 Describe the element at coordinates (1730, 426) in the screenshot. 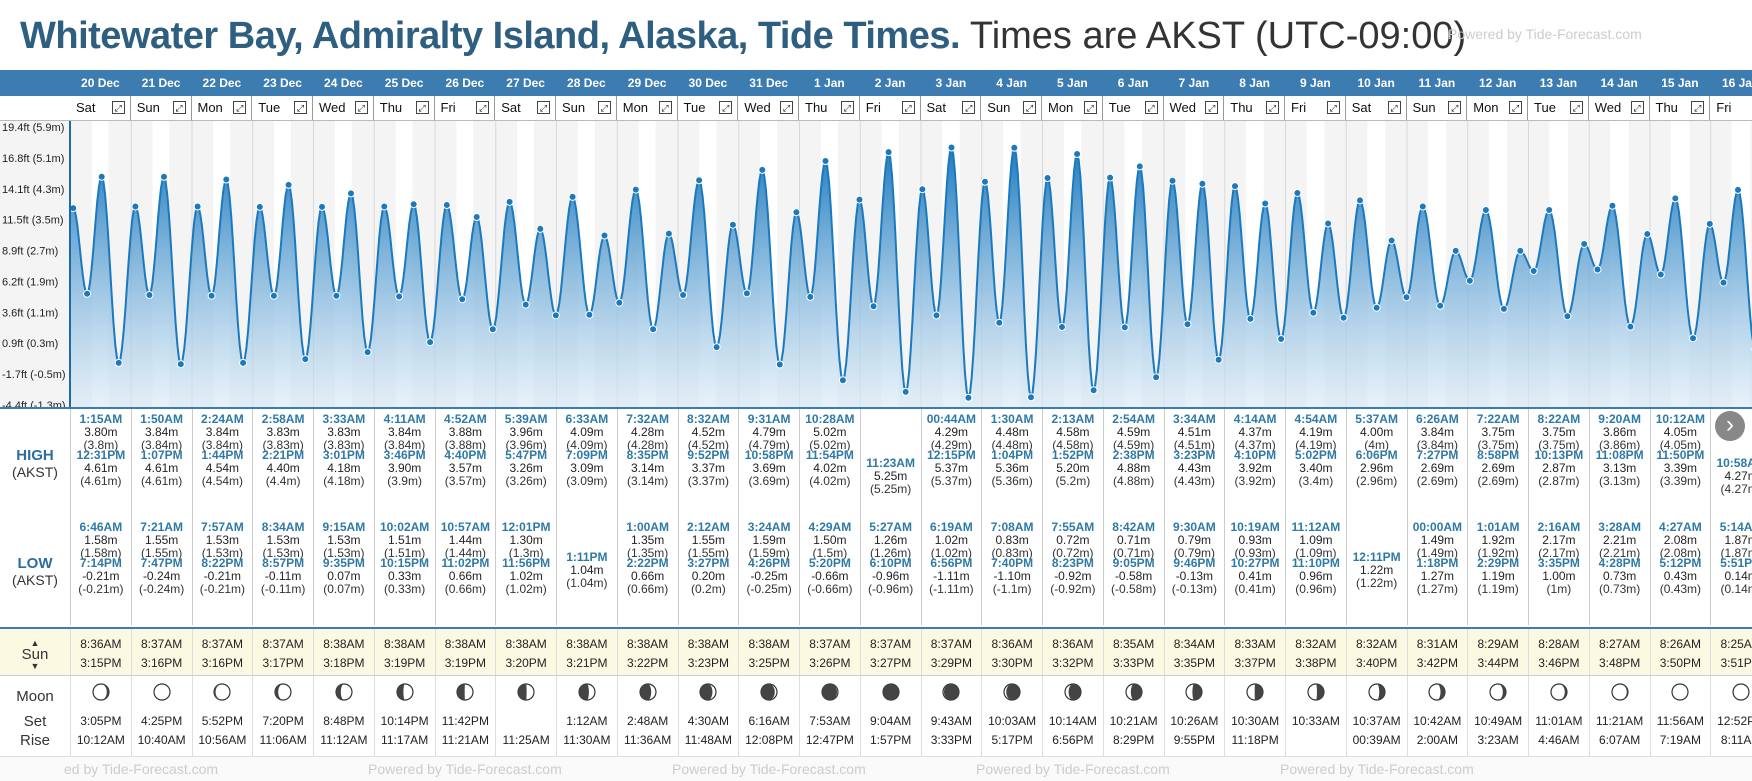

I see `next-arrow-button: ›` at that location.